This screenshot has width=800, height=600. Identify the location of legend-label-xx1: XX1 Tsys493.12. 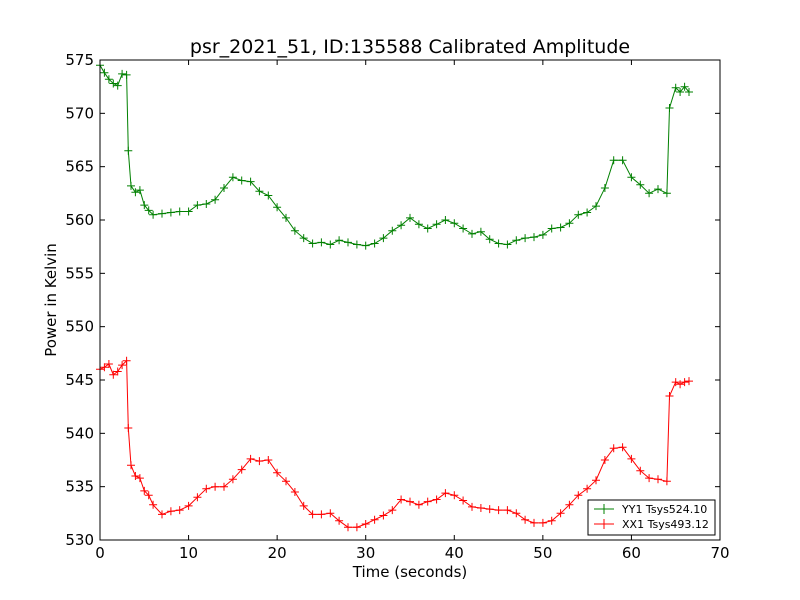
(665, 524).